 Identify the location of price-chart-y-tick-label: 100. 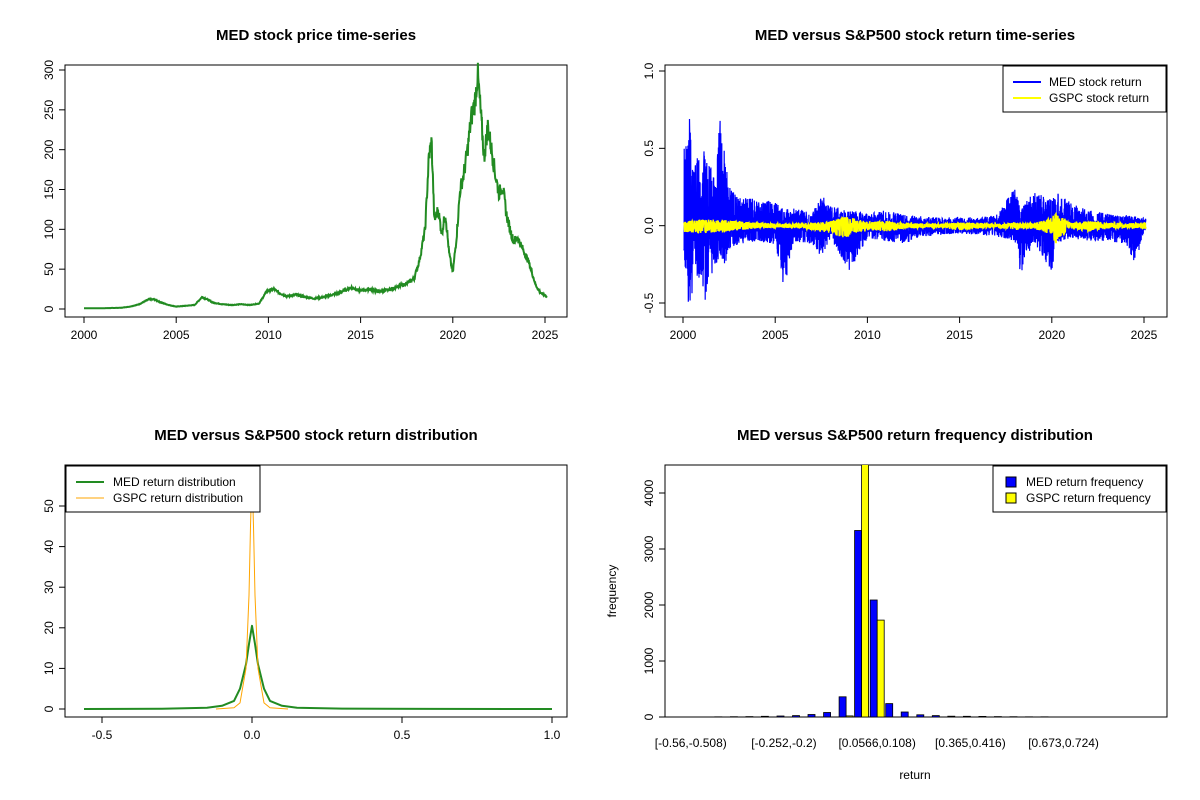
(49, 229).